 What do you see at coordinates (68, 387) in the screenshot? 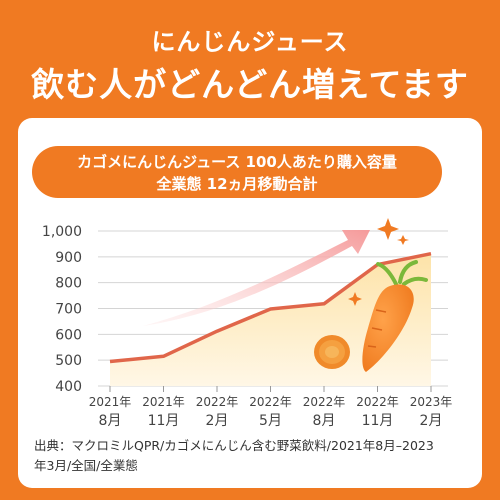
I see `y-tick-label: 400` at bounding box center [68, 387].